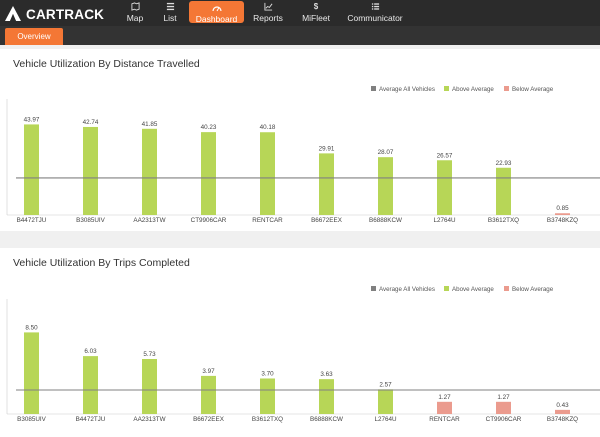 The width and height of the screenshot is (600, 437). What do you see at coordinates (562, 405) in the screenshot?
I see `bar-value-label: 0.43` at bounding box center [562, 405].